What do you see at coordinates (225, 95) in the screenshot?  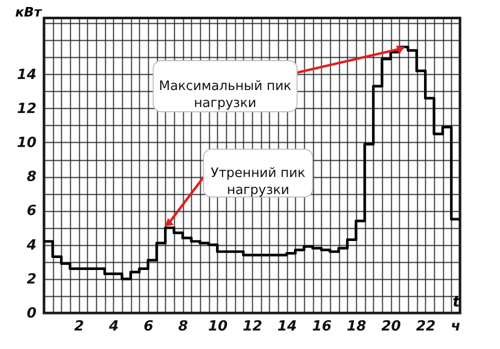 I see `annotation: Максимальный пик нагрузки` at bounding box center [225, 95].